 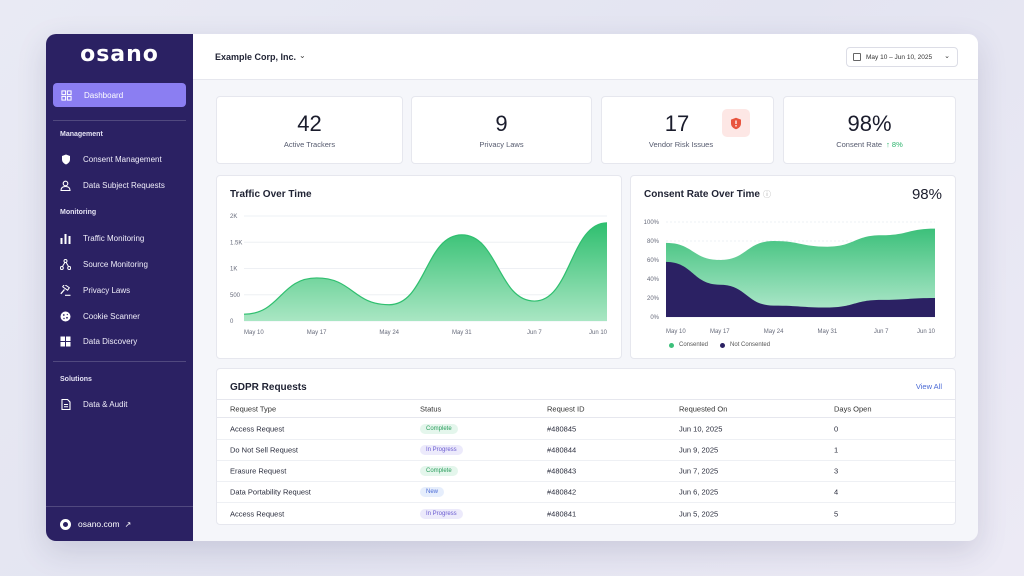 What do you see at coordinates (766, 194) in the screenshot?
I see `info-icon: ⓘ` at bounding box center [766, 194].